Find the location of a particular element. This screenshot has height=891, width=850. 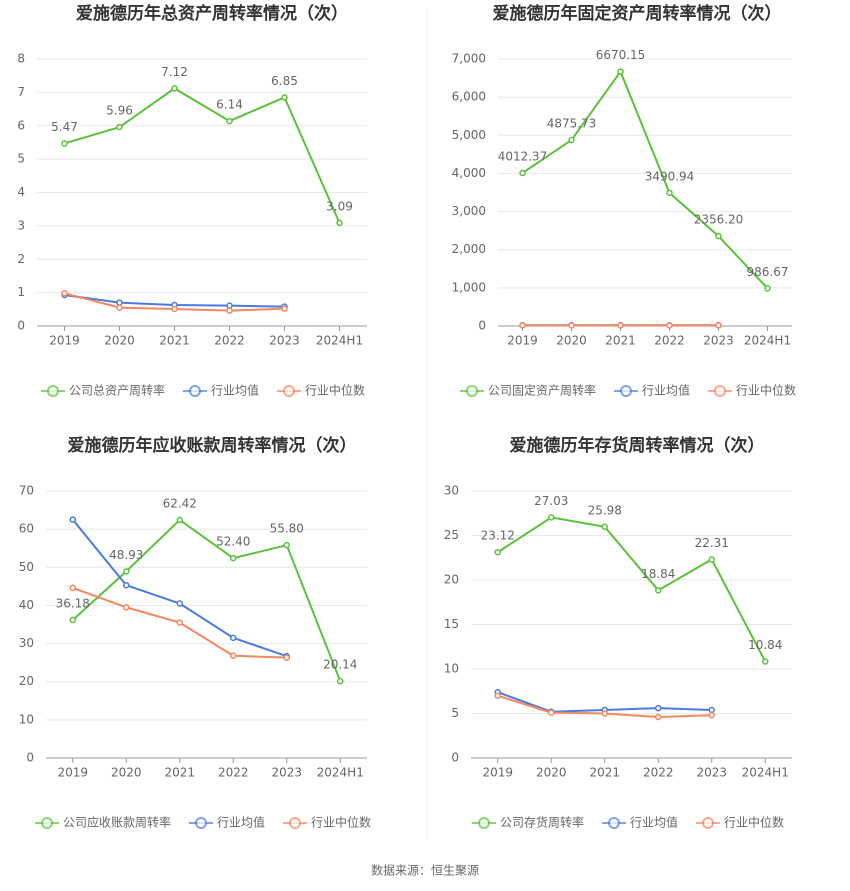

y-tick-label: 60 is located at coordinates (26, 529).